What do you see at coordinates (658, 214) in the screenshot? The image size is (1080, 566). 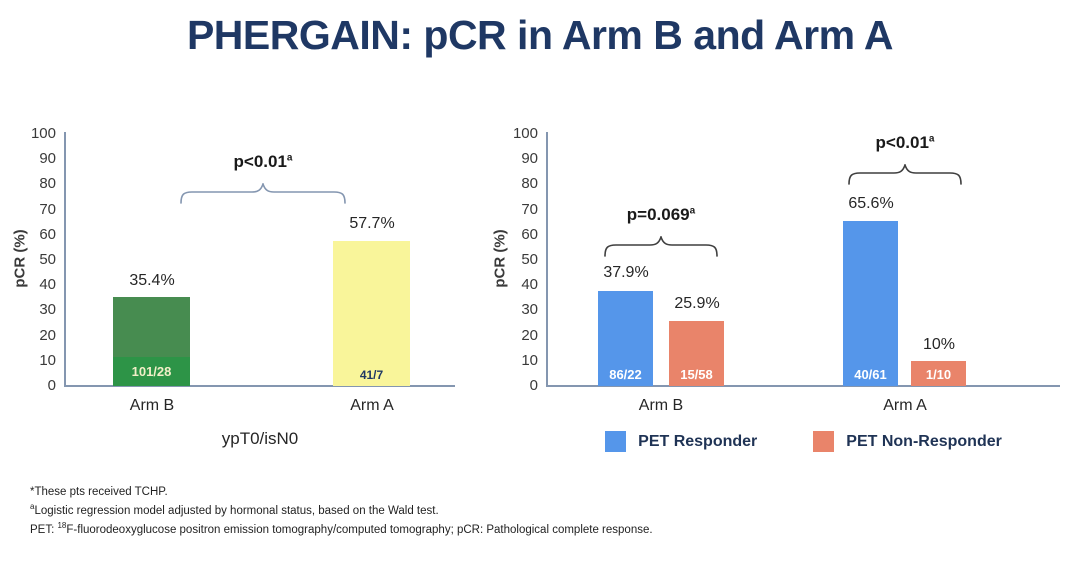 I see `p-value-text: p=0.069` at bounding box center [658, 214].